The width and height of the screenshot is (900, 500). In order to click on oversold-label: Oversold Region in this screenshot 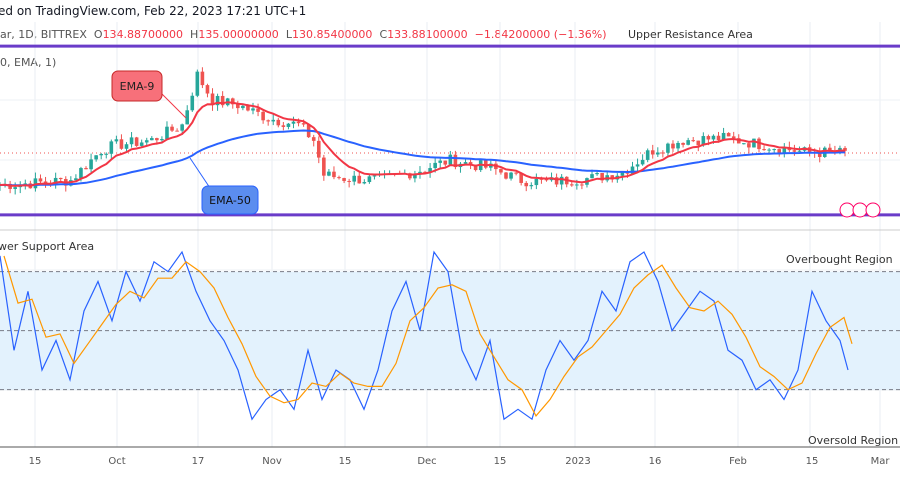, I will do `click(853, 440)`.